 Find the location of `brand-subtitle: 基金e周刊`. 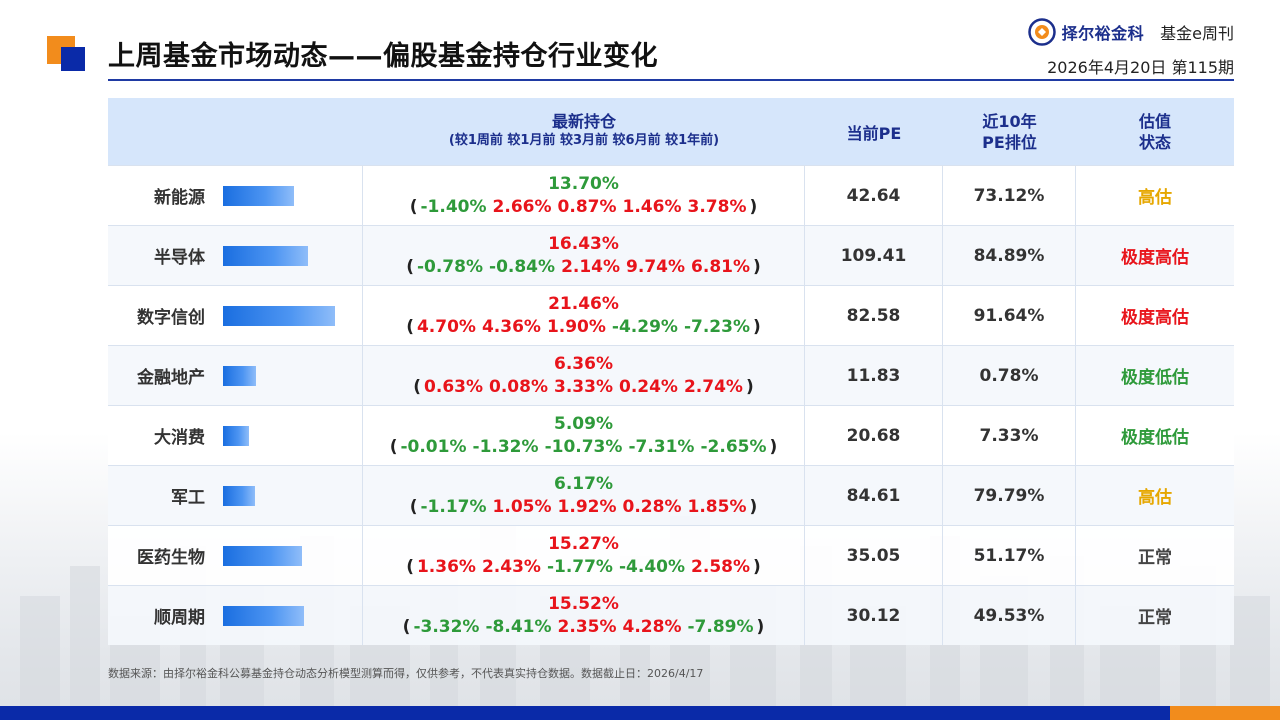

brand-subtitle: 基金e周刊 is located at coordinates (1197, 33).